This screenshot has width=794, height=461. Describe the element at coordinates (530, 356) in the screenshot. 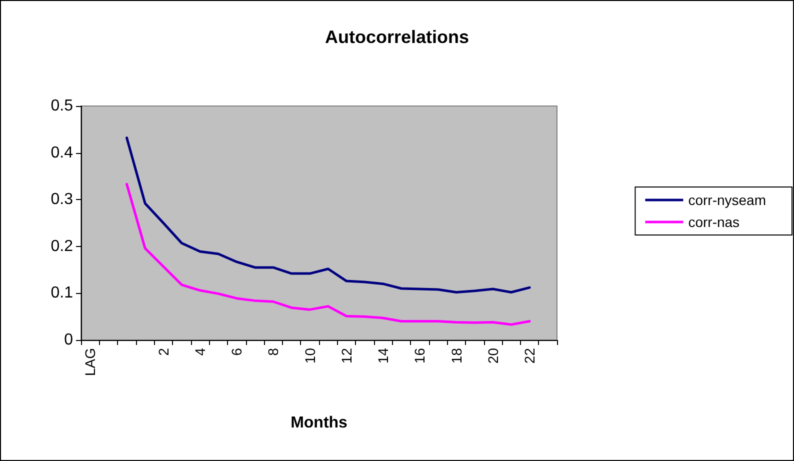

I see `x-tick-label: 22` at that location.